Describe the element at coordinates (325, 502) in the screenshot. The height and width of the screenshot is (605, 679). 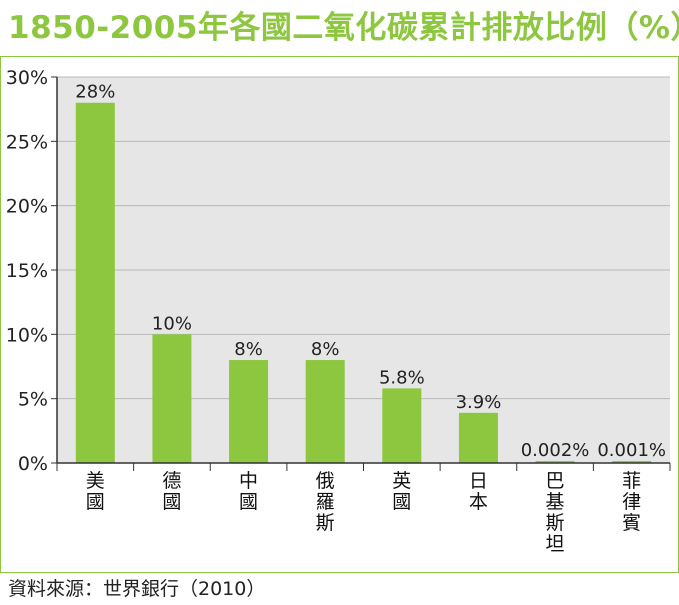
I see `x-tick-label: 俄羅斯` at that location.